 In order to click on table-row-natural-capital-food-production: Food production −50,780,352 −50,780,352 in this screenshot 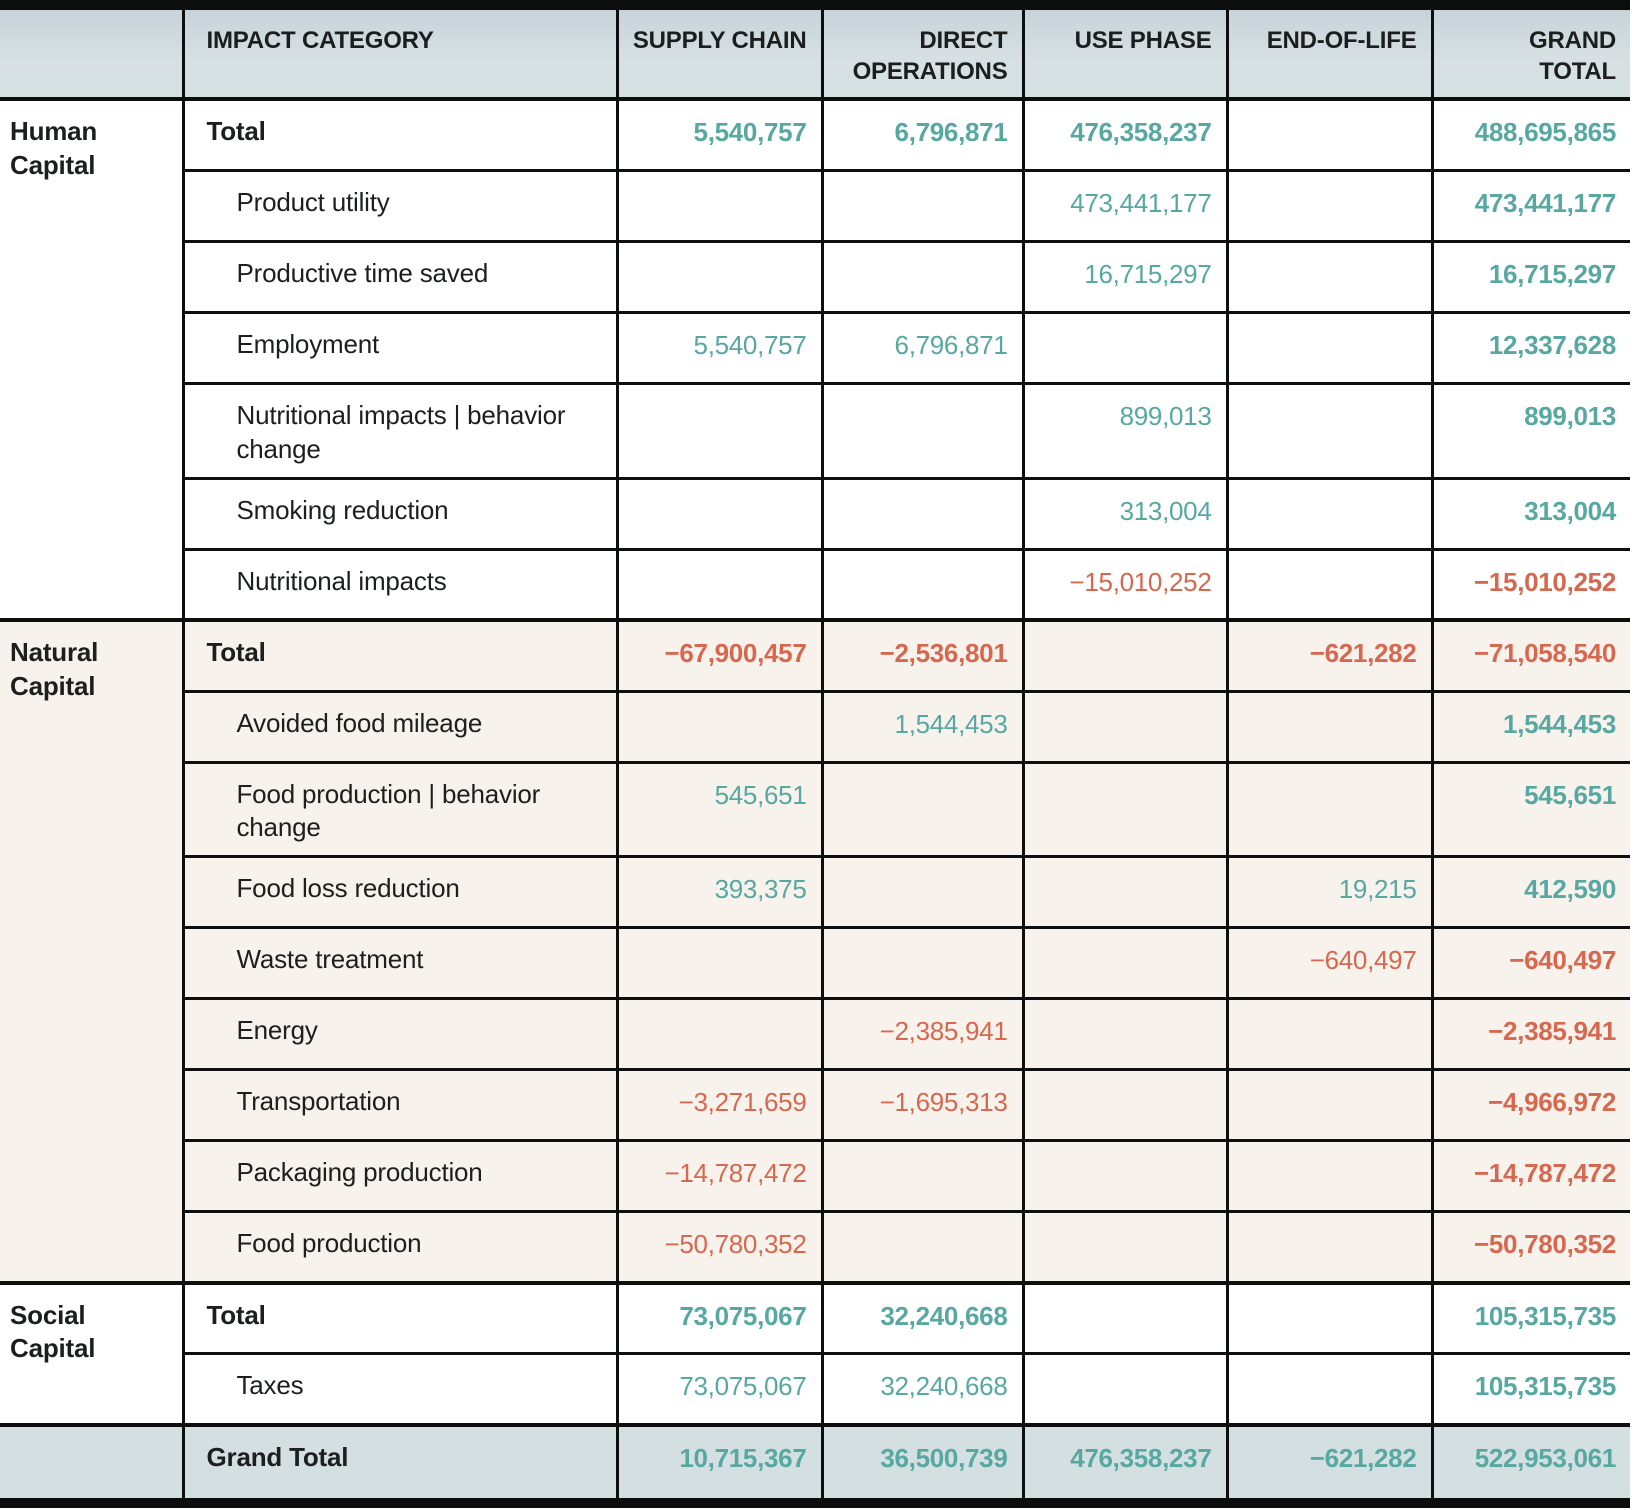, I will do `click(815, 1247)`.